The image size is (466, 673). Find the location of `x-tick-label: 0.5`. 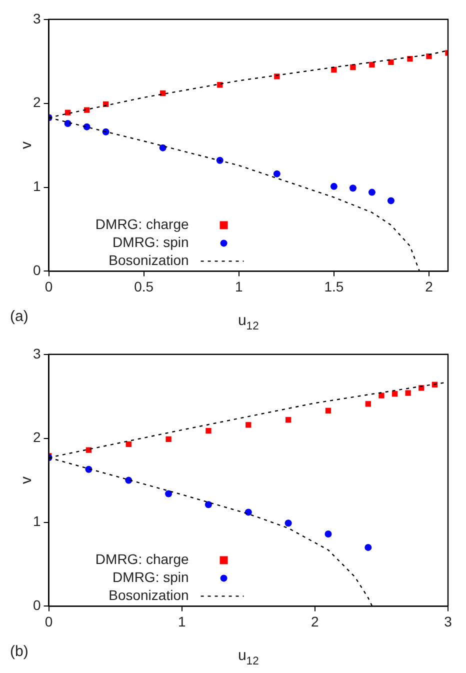

x-tick-label: 0.5 is located at coordinates (144, 286).